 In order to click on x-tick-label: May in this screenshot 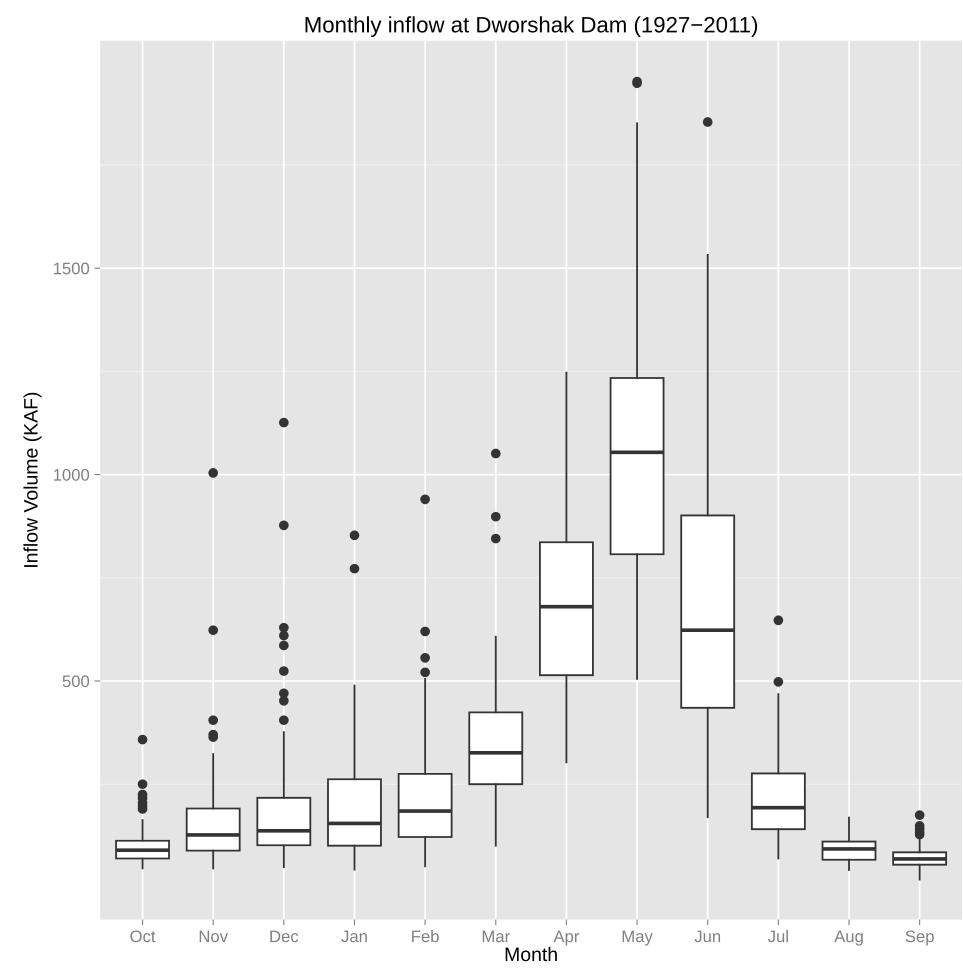, I will do `click(637, 938)`.